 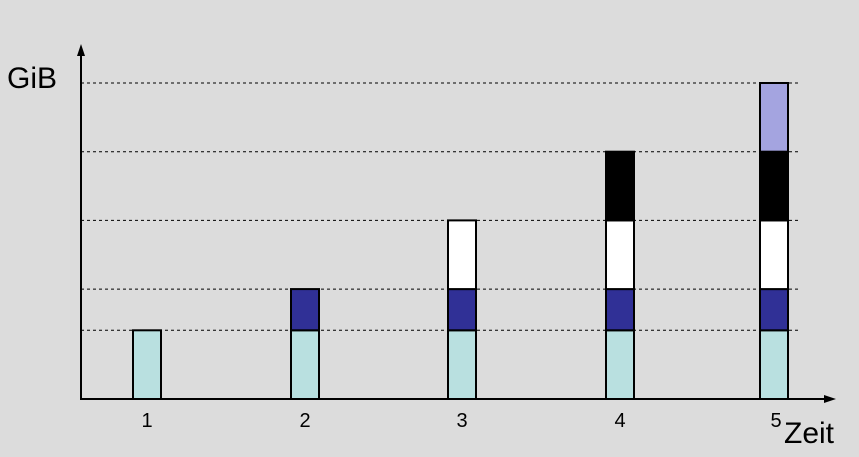 I want to click on x-axis-label: Zeit, so click(x=809, y=433).